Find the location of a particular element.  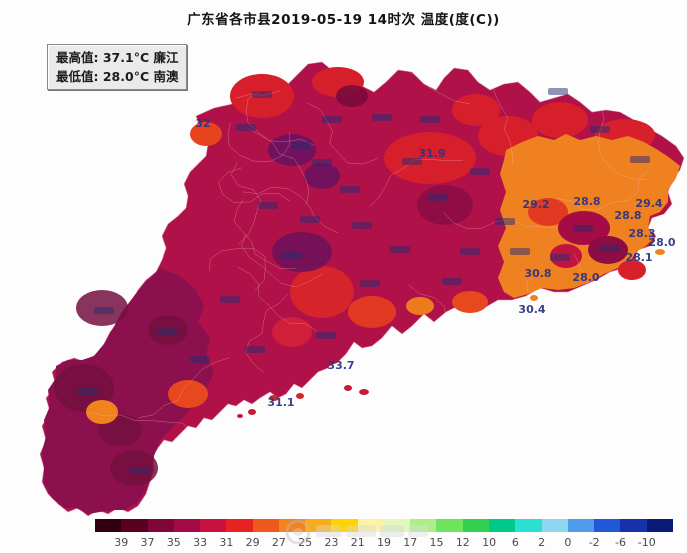

temperature-label: 29.4 is located at coordinates (648, 203).